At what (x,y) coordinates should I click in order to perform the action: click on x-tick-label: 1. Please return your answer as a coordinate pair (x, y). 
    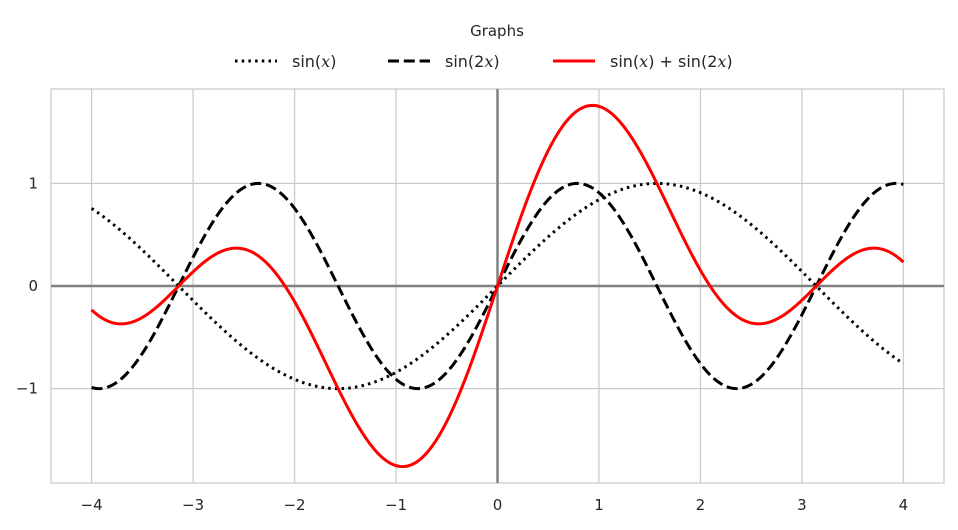
    Looking at the image, I should click on (599, 505).